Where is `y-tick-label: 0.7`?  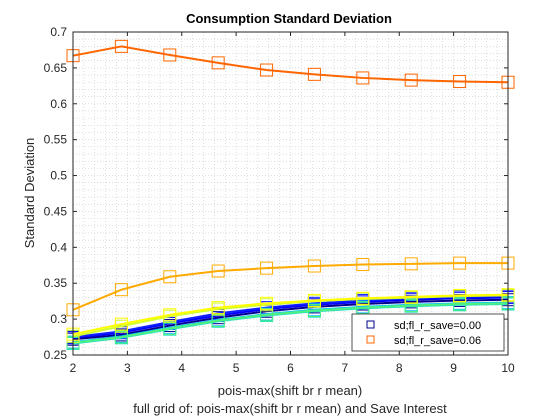 y-tick-label: 0.7 is located at coordinates (58, 32).